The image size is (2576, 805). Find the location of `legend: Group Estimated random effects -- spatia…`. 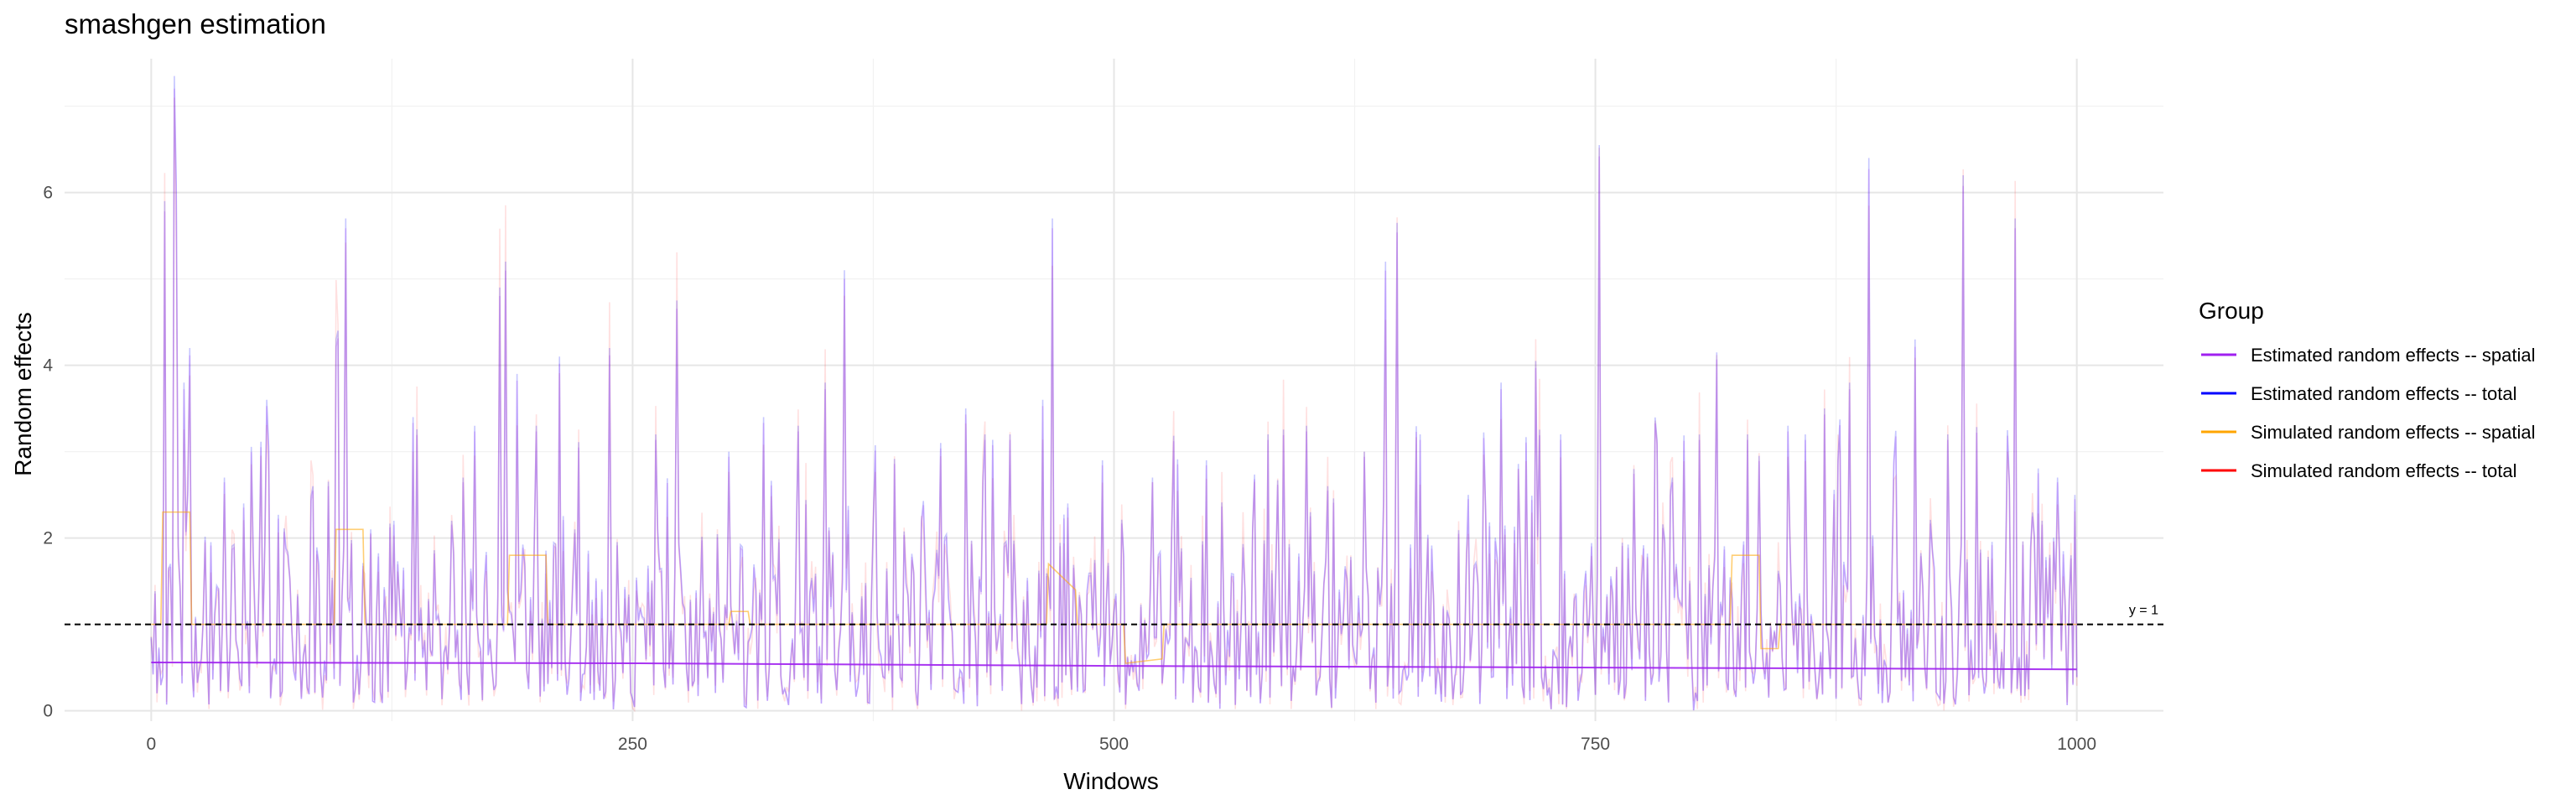

legend: Group Estimated random effects -- spatia… is located at coordinates (2367, 389).